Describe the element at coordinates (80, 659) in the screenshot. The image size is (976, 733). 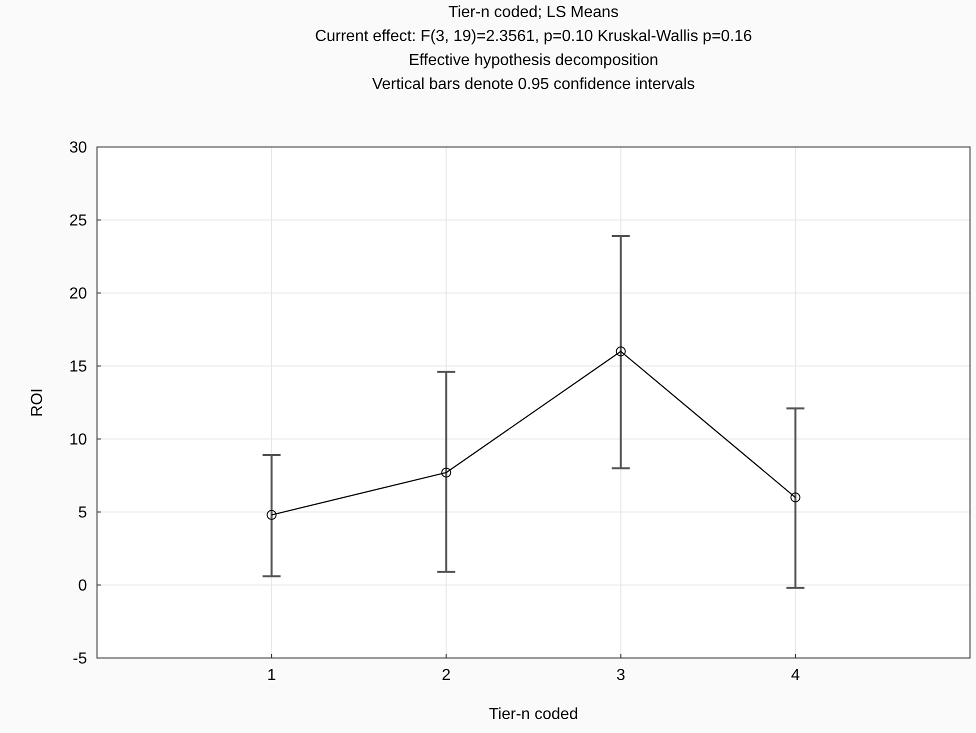
I see `y-tick-label: -5` at that location.